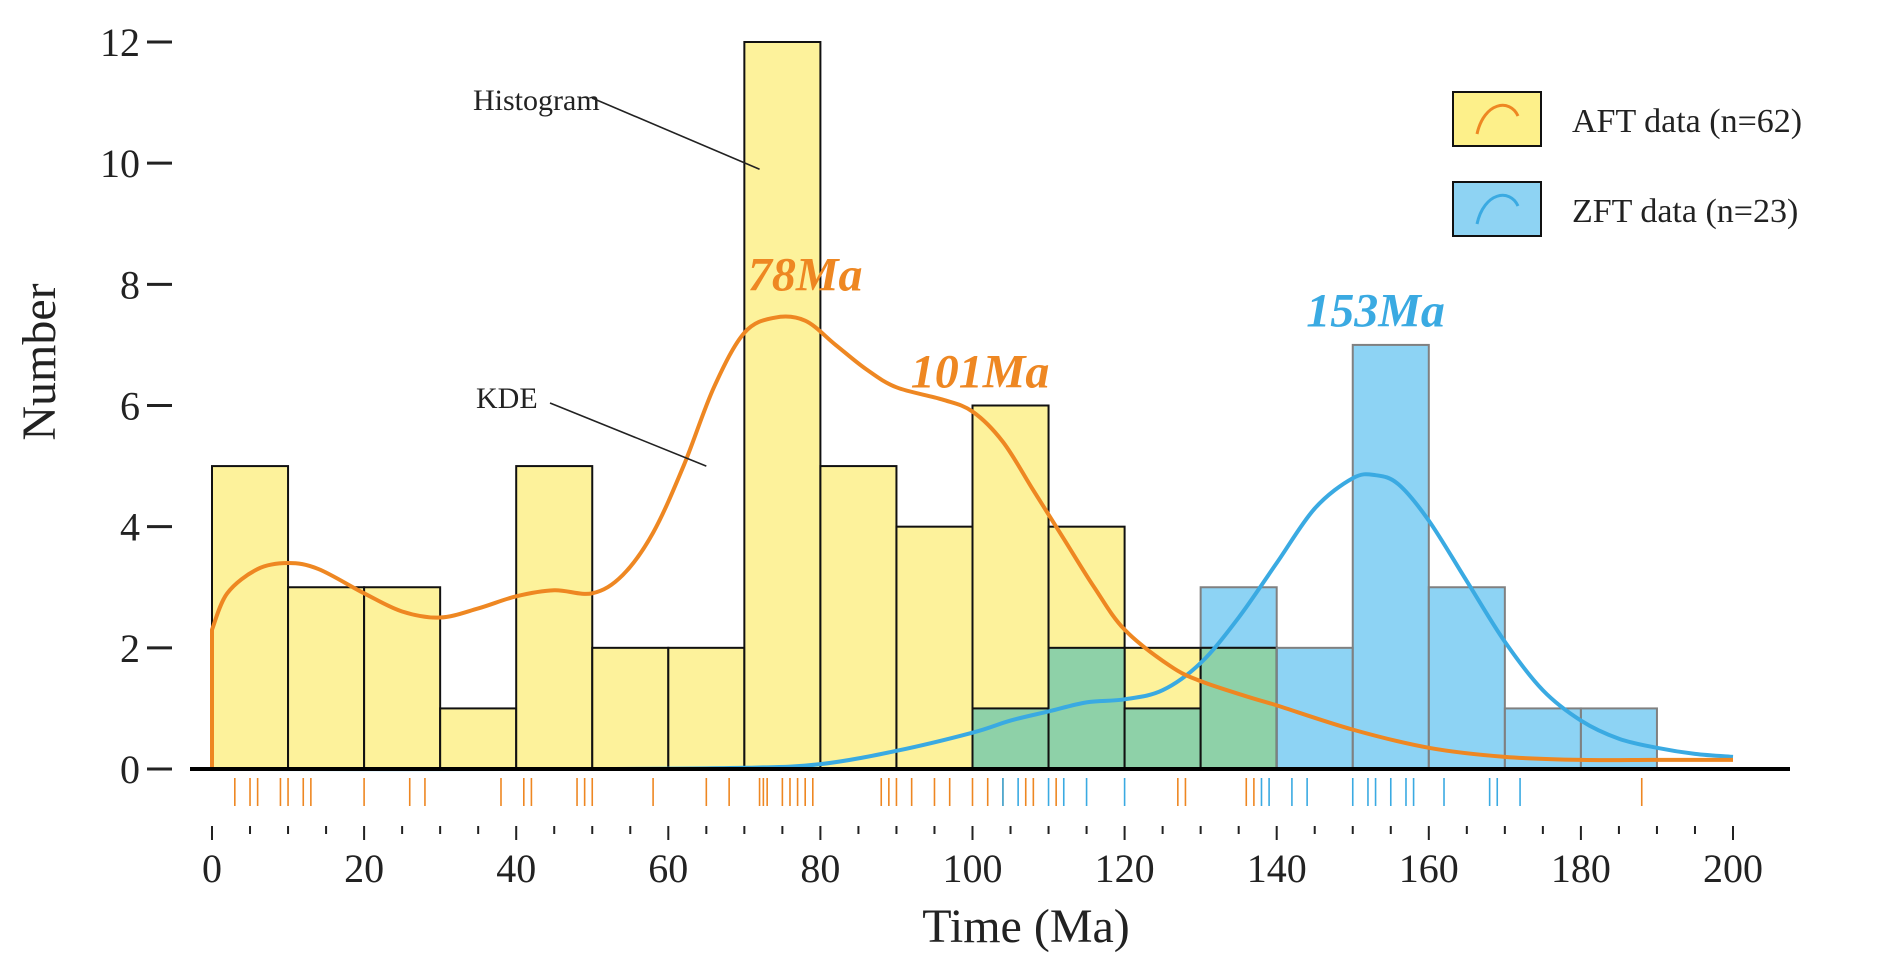 The width and height of the screenshot is (1892, 974). What do you see at coordinates (1026, 926) in the screenshot?
I see `x-axis-title: Time (Ma)` at bounding box center [1026, 926].